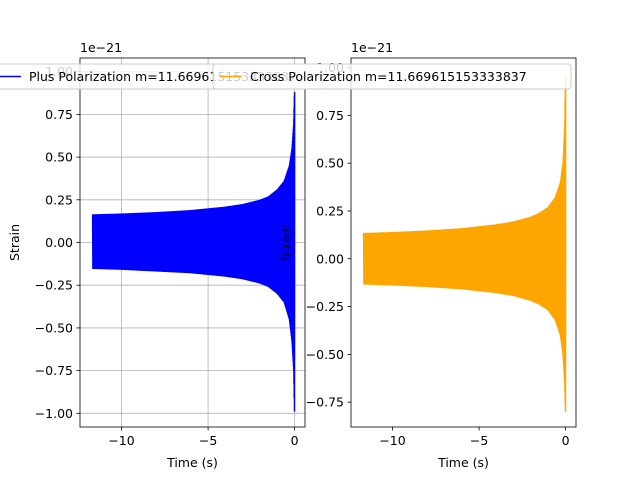 This screenshot has height=480, width=640. What do you see at coordinates (54, 413) in the screenshot?
I see `y-tick-label: −1.00` at bounding box center [54, 413].